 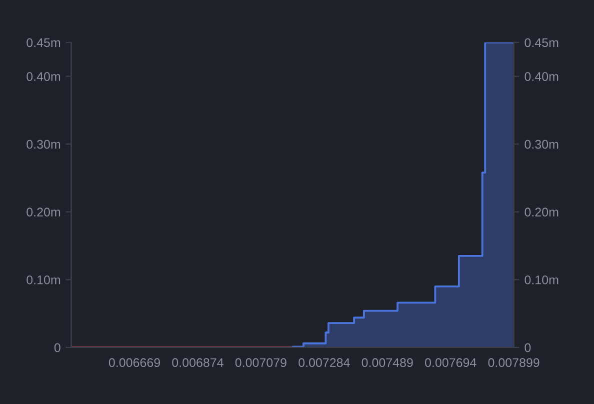 I want to click on y-tick-label: 0.45m, so click(x=43, y=43).